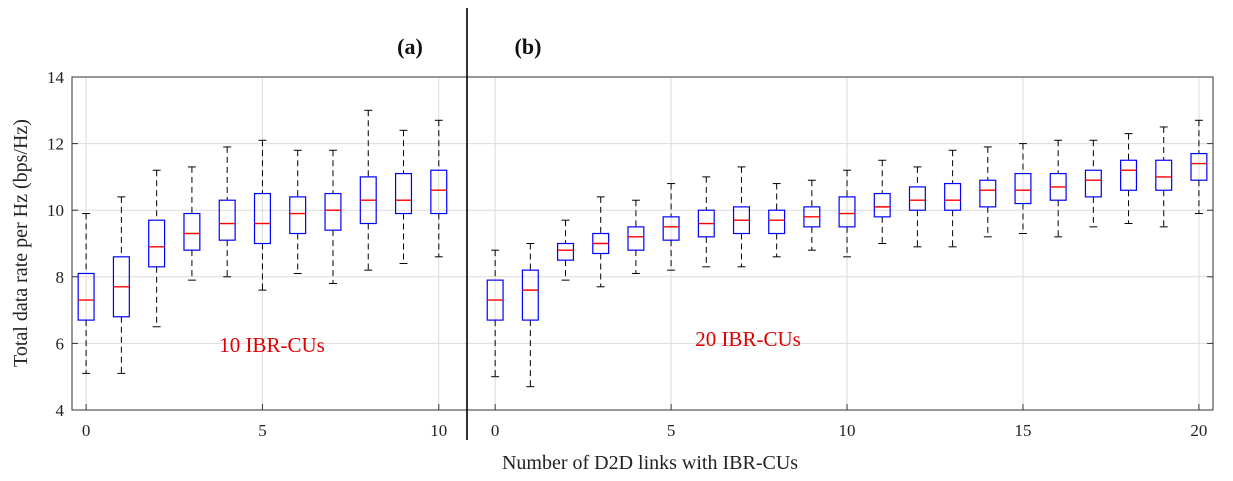 Image resolution: width=1233 pixels, height=481 pixels. I want to click on y-axis-label: Total data rate per Hz (bps/Hz), so click(21, 243).